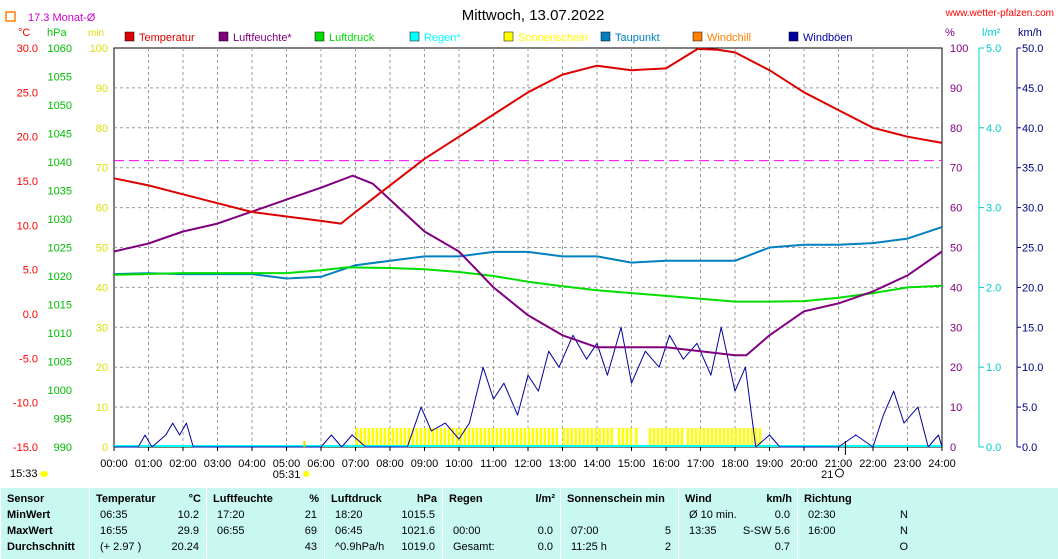 The height and width of the screenshot is (559, 1058). Describe the element at coordinates (60, 135) in the screenshot. I see `pressure-tick-label: 1045` at that location.